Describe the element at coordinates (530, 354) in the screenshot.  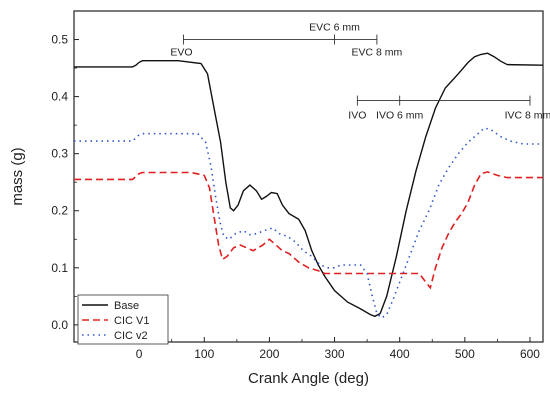
I see `x-tick-label: 600` at that location.